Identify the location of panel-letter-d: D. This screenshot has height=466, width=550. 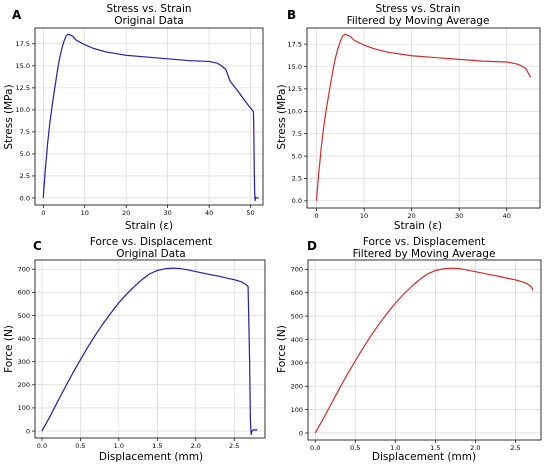
(312, 246).